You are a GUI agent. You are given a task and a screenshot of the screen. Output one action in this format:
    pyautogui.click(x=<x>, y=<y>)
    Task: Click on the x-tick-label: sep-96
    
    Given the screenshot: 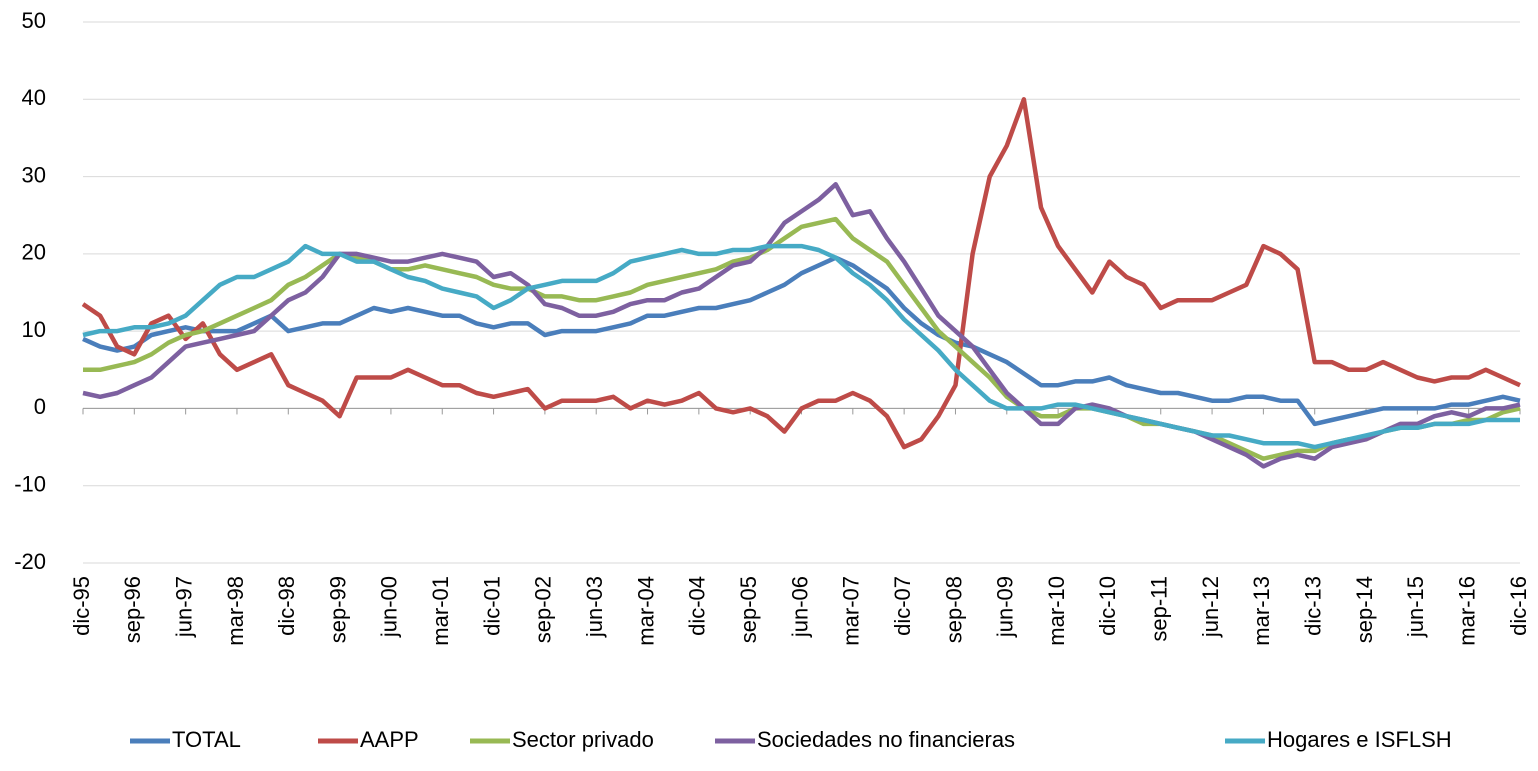 What is the action you would take?
    pyautogui.click(x=132, y=609)
    